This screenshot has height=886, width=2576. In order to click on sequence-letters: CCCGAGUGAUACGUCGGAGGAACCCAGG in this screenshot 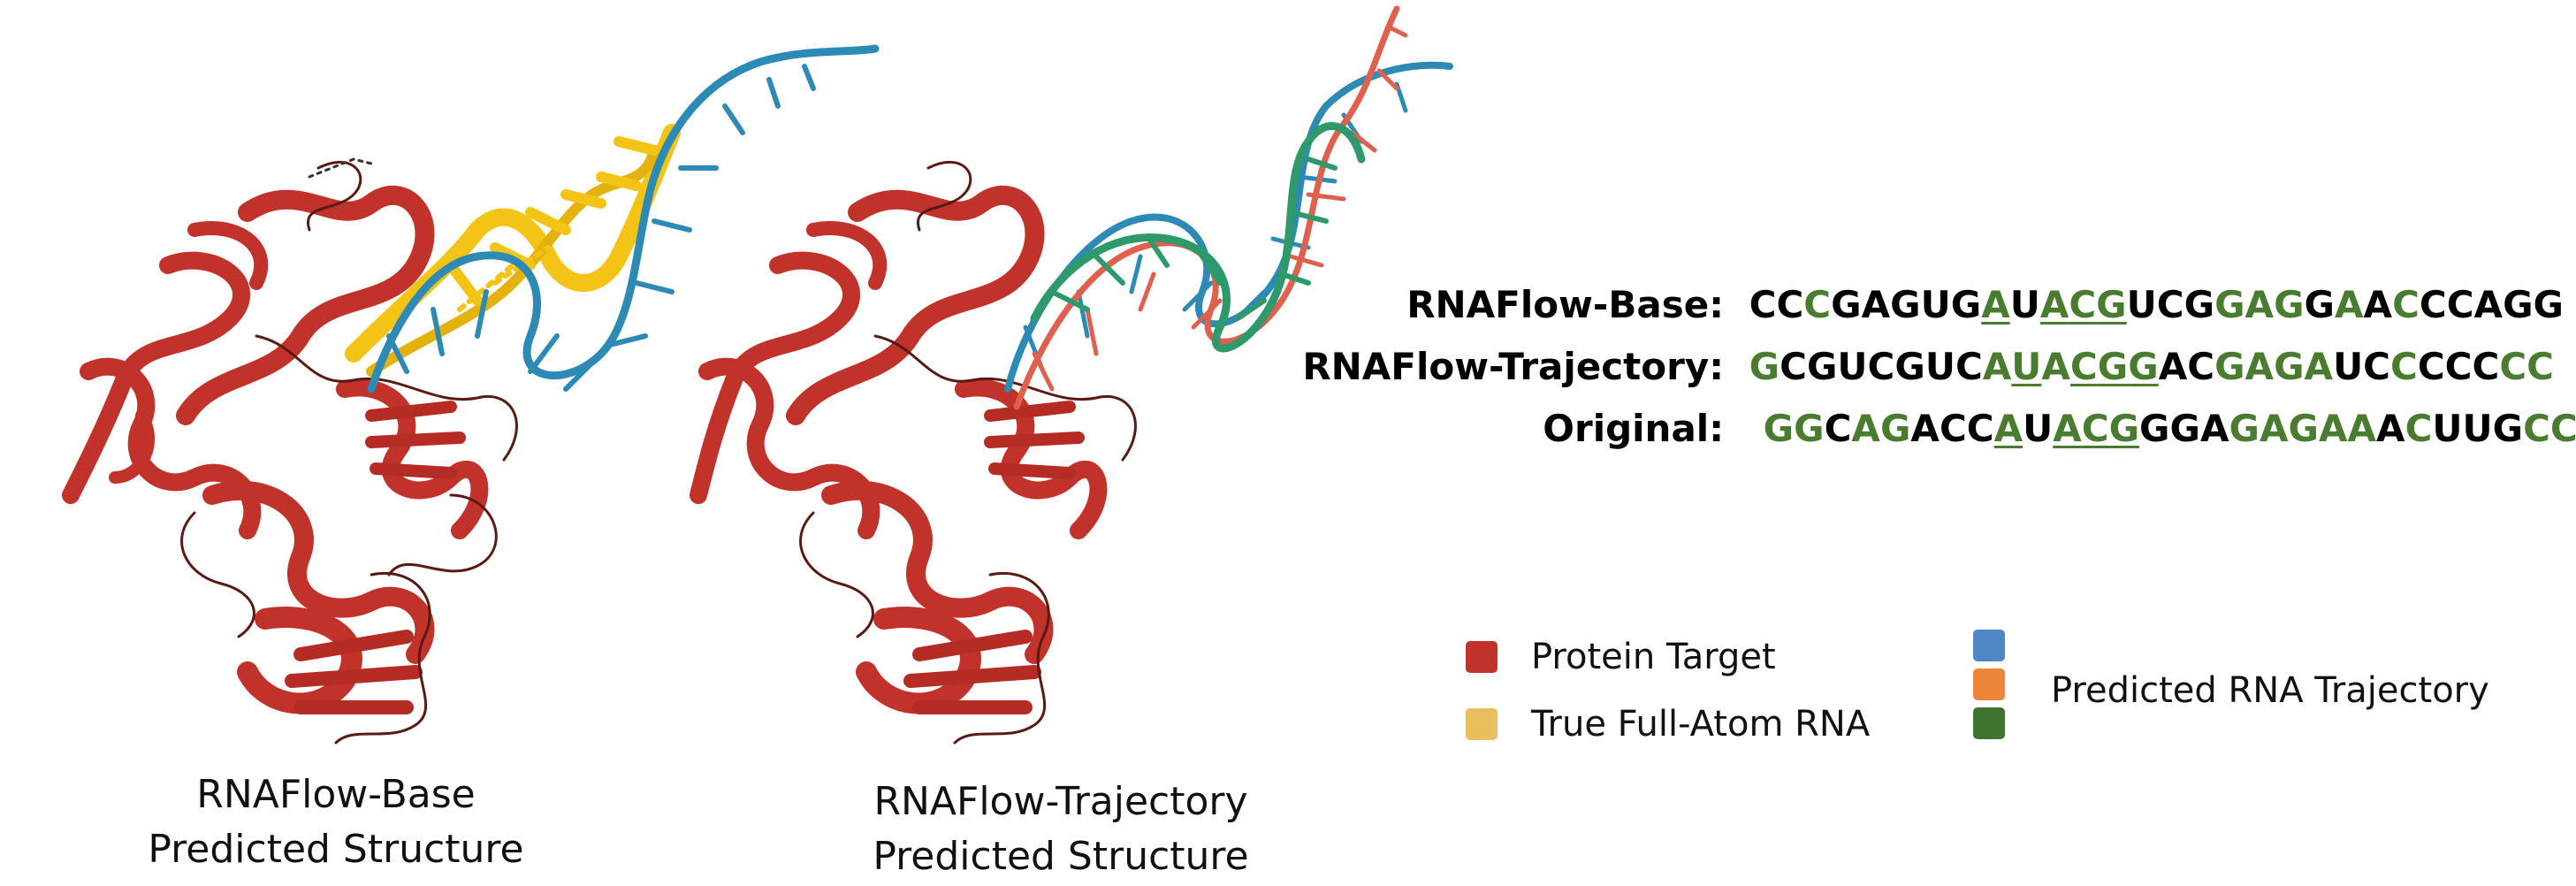, I will do `click(2156, 305)`.